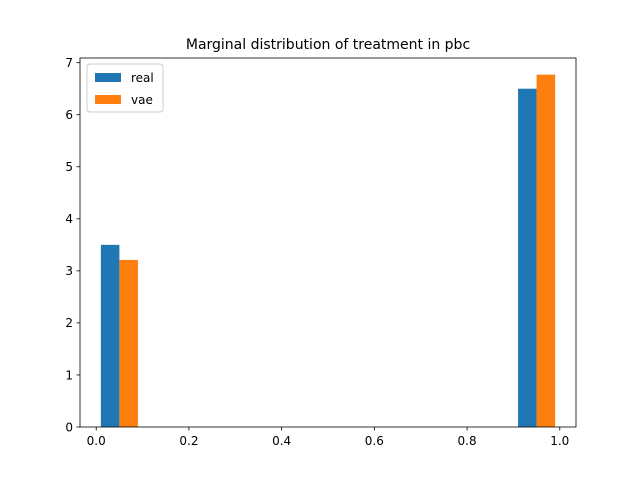  What do you see at coordinates (69, 427) in the screenshot?
I see `y-tick-label: 0` at bounding box center [69, 427].